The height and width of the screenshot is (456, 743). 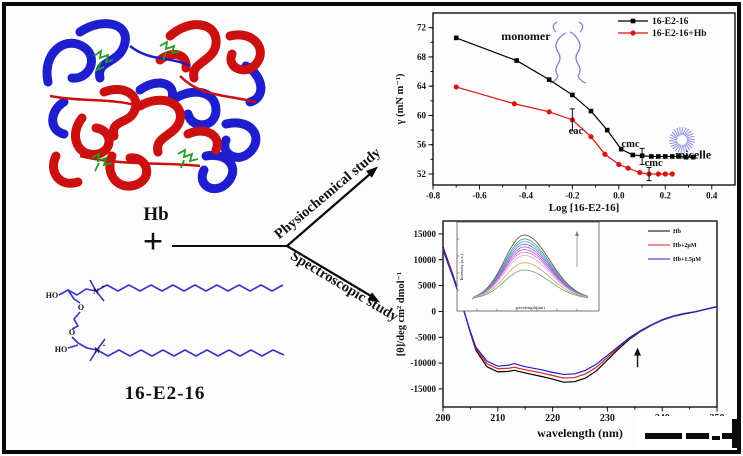 I want to click on x-axis-label: Log [16-E2-16], so click(x=584, y=208).